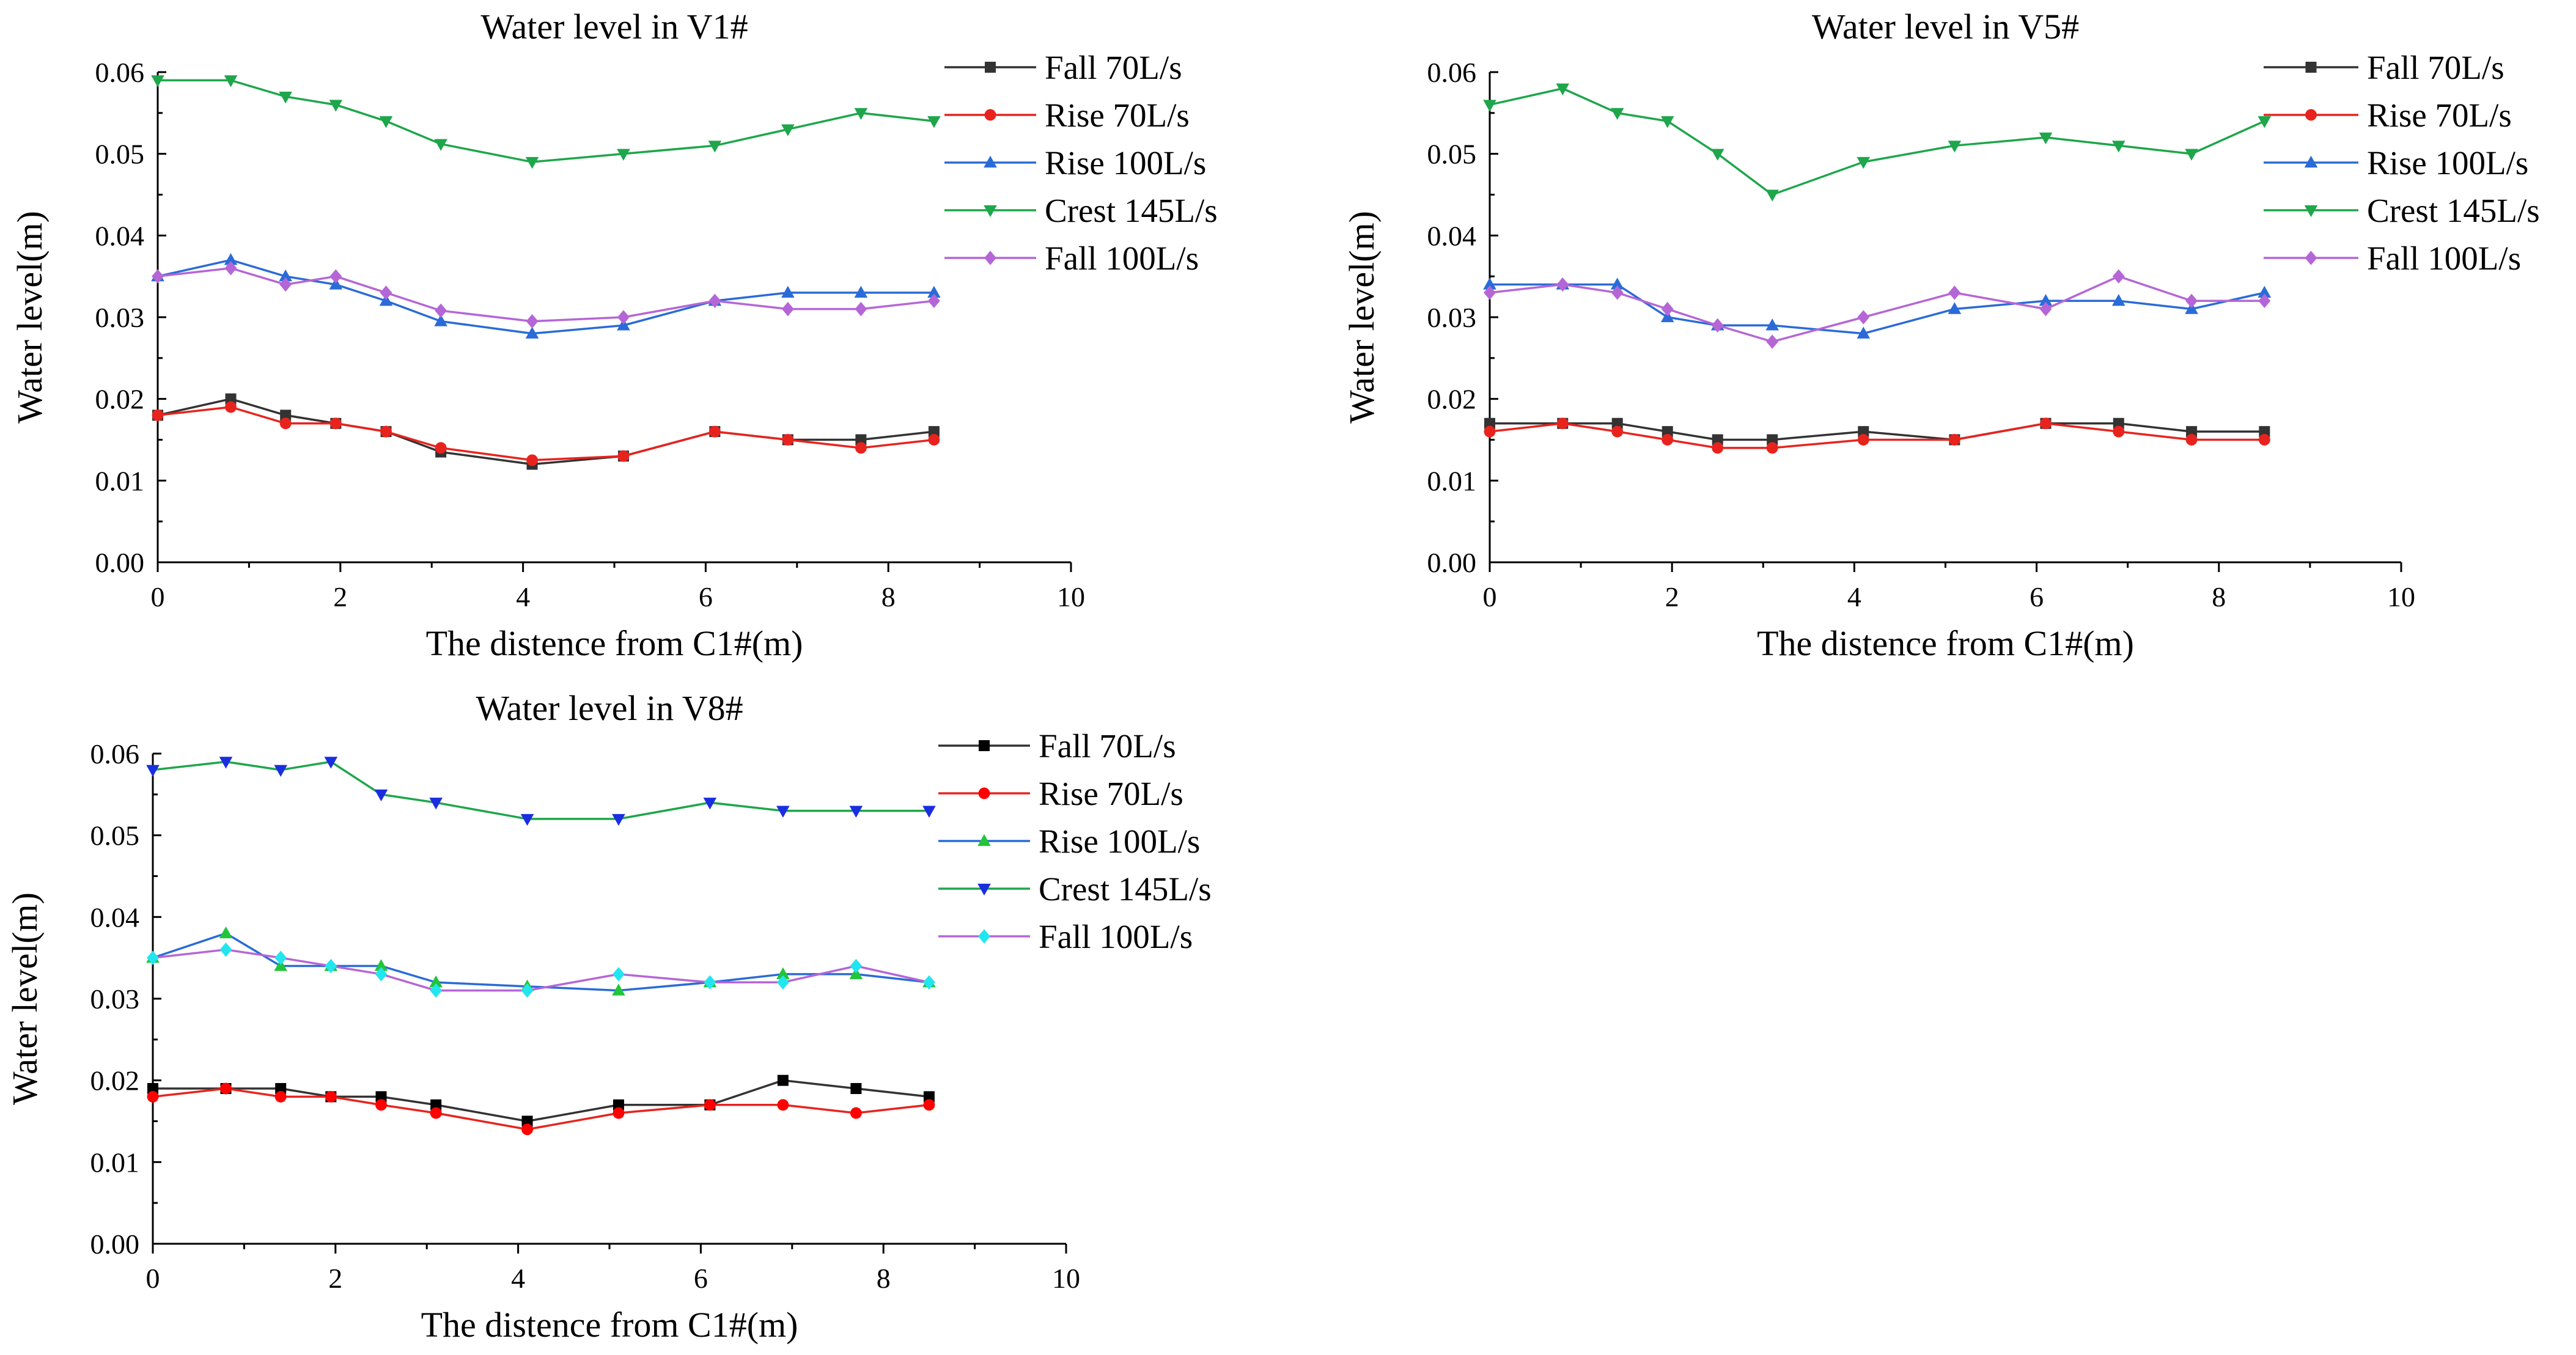  I want to click on legend-label: Rise 70L/s, so click(2439, 115).